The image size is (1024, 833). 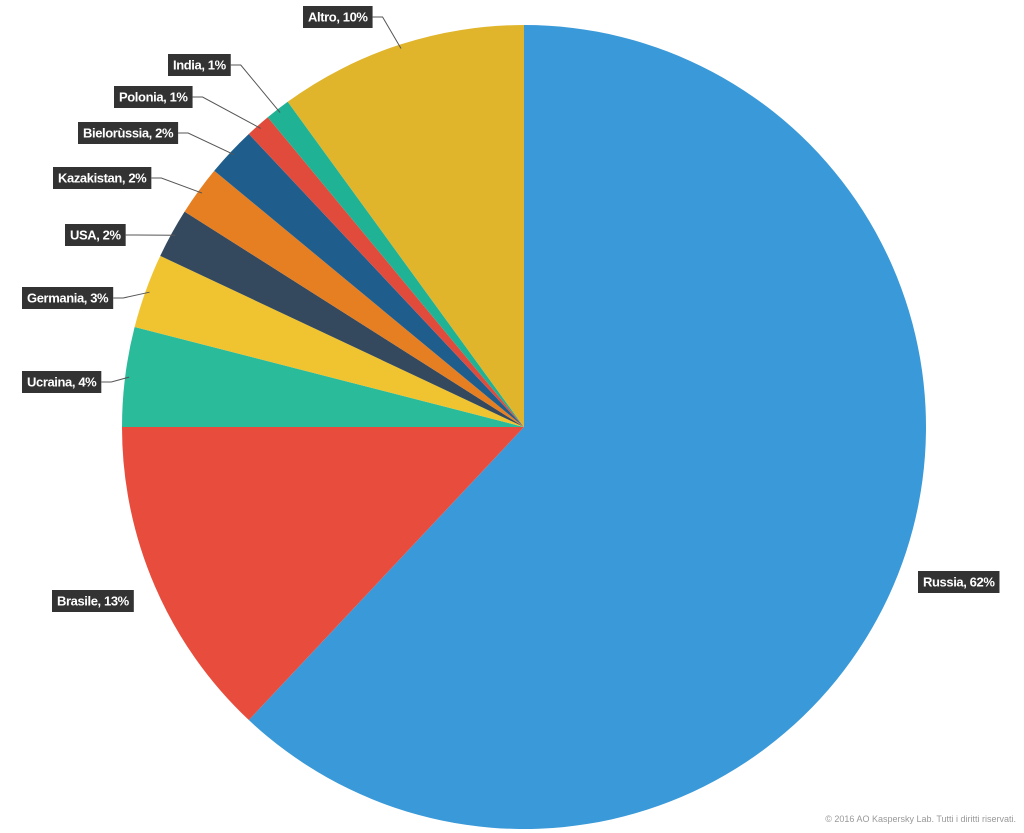 I want to click on data-label: Russia, 62%, so click(x=959, y=581).